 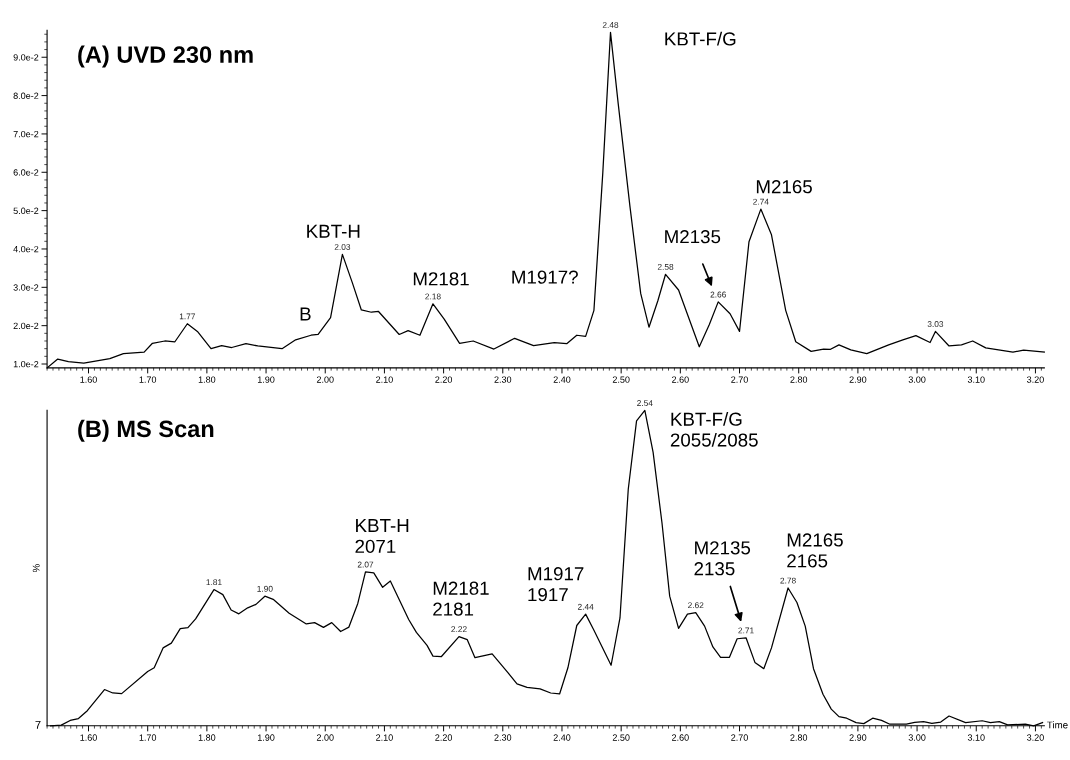 What do you see at coordinates (545, 277) in the screenshot?
I see `annotation: M1917?` at bounding box center [545, 277].